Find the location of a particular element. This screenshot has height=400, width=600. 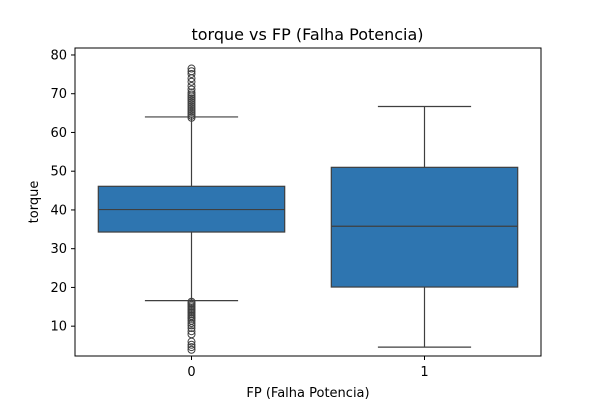

y-axis: 10 20 30 40 50 60 70 80 is located at coordinates (62, 191).